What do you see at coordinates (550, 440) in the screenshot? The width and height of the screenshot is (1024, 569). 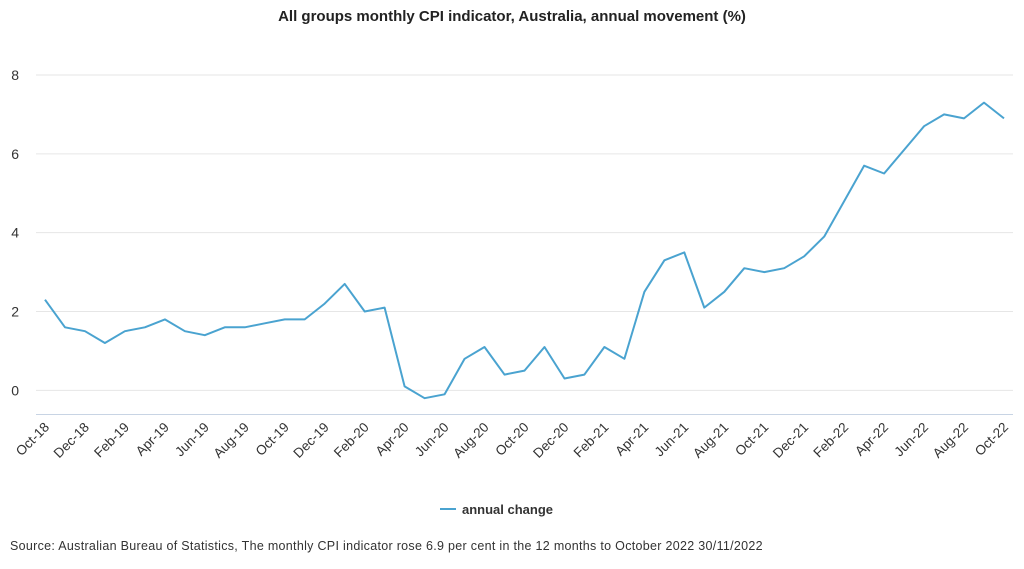 I see `x-tick-label: Dec-20` at bounding box center [550, 440].